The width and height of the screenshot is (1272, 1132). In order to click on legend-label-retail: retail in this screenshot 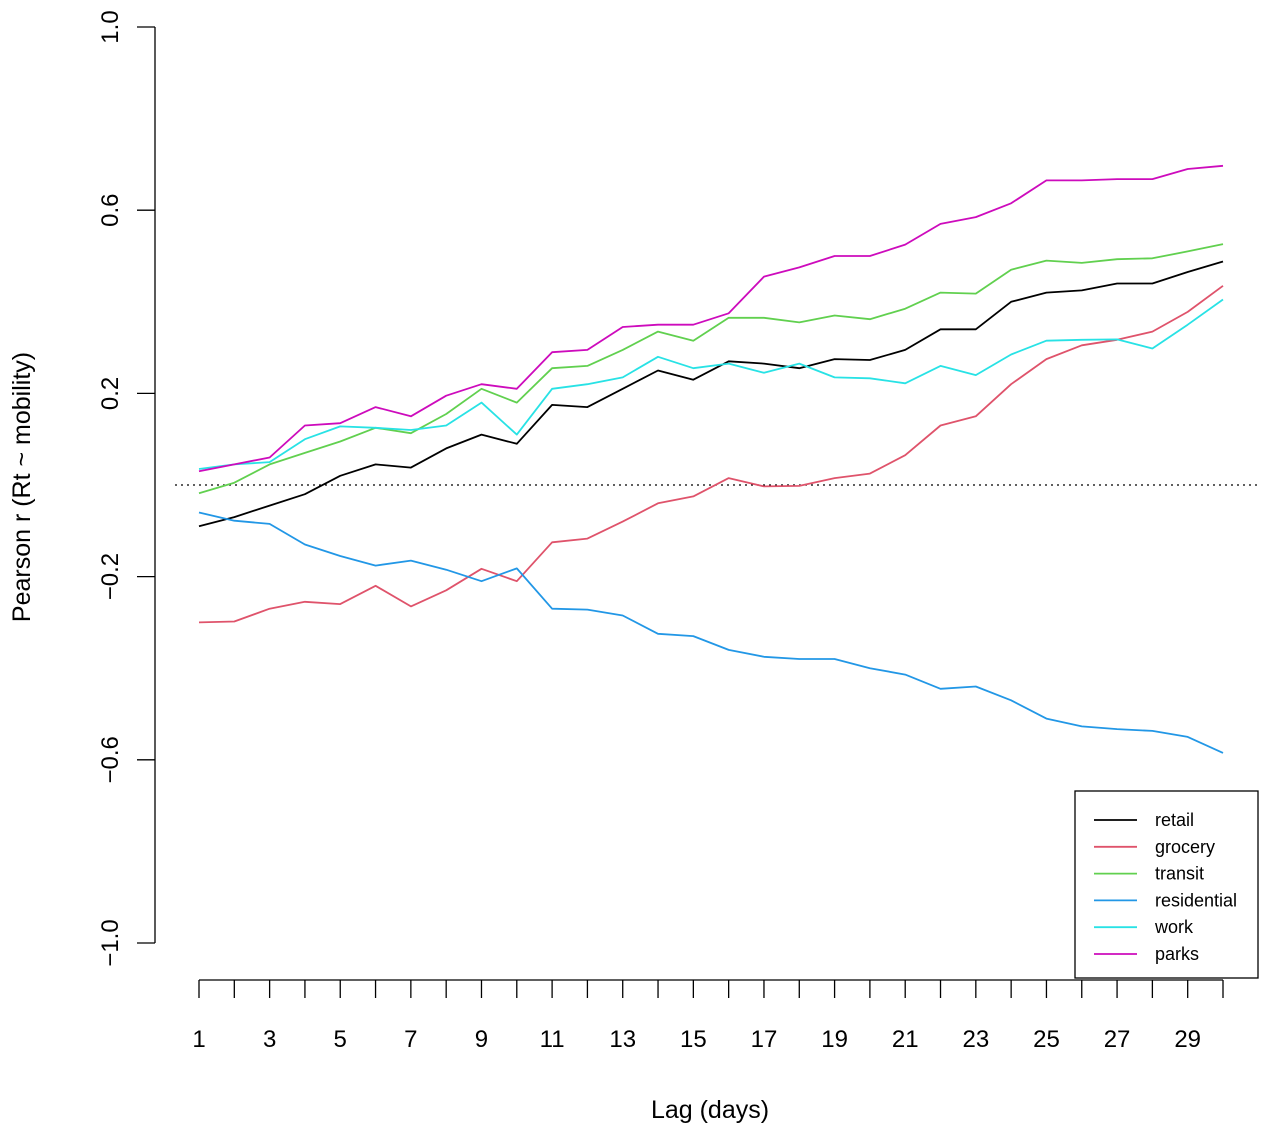, I will do `click(1174, 820)`.